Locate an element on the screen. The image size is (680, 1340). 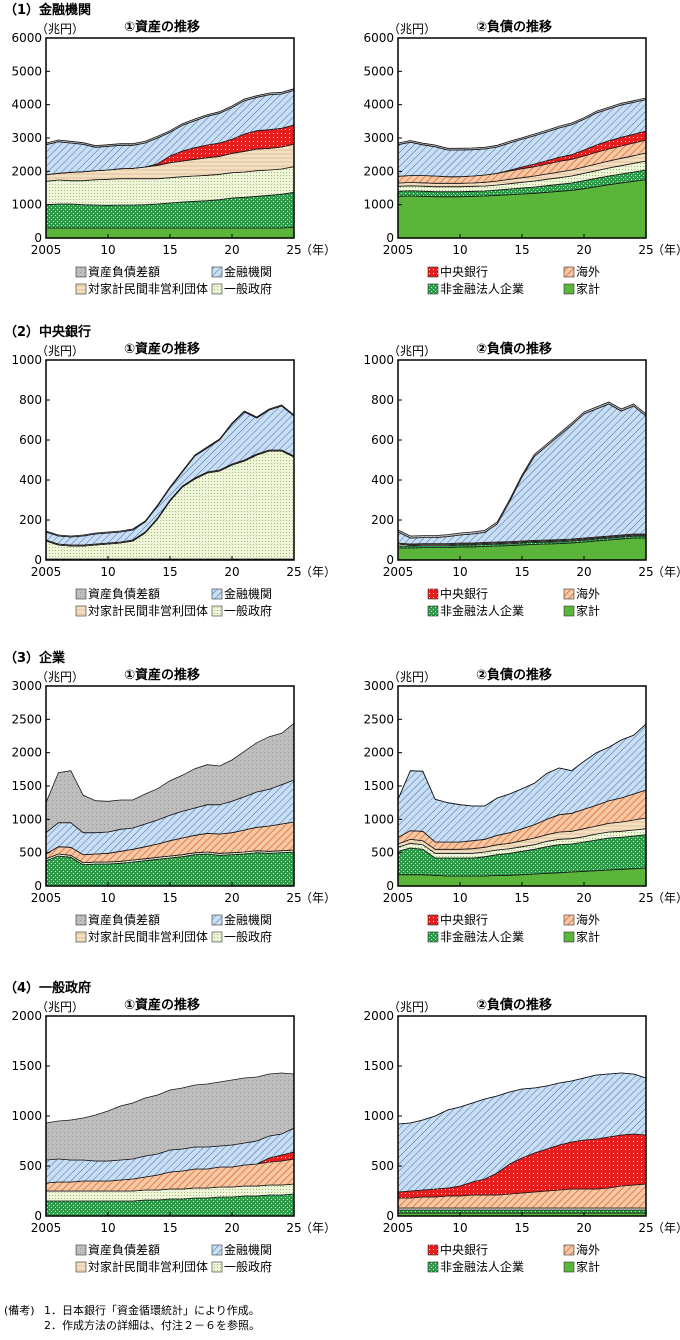
legend-swatch-households_np is located at coordinates (81, 289).